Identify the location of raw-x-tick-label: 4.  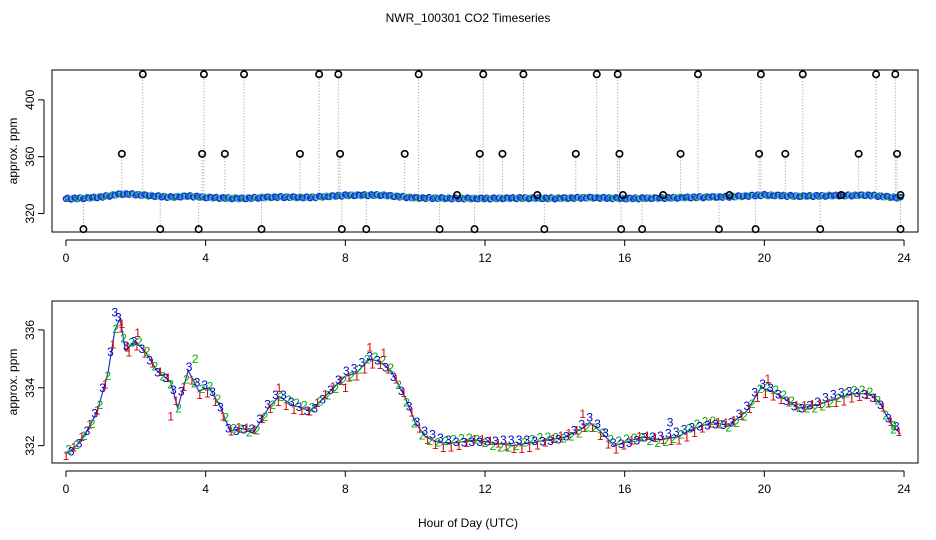
(205, 258).